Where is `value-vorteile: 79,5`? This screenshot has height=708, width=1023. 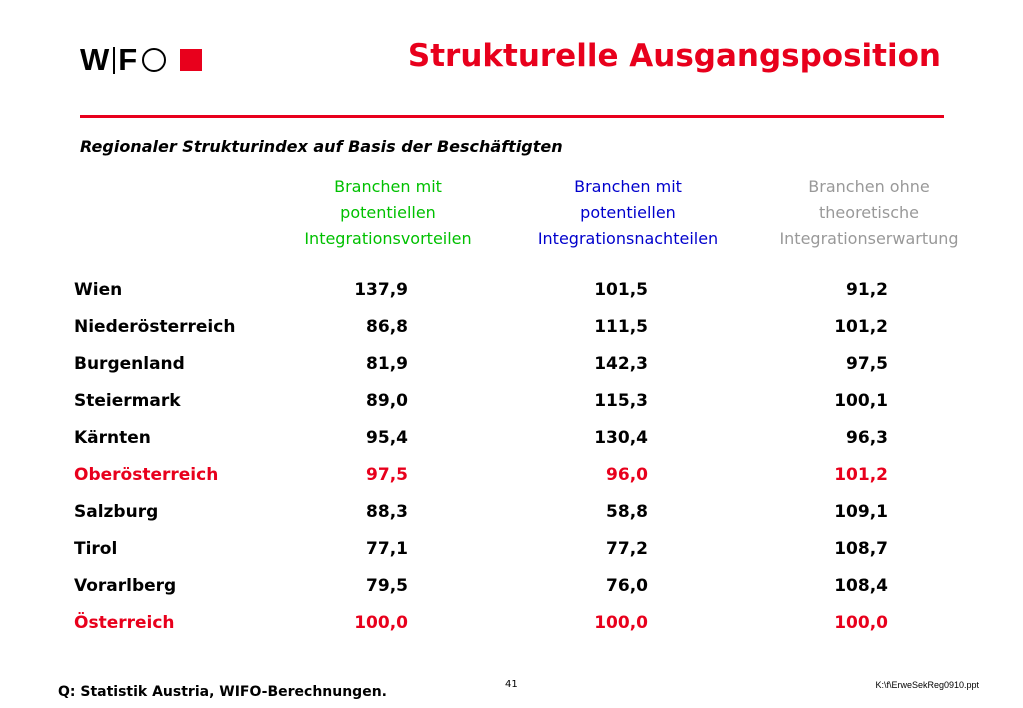
value-vorteile: 79,5 is located at coordinates (387, 586).